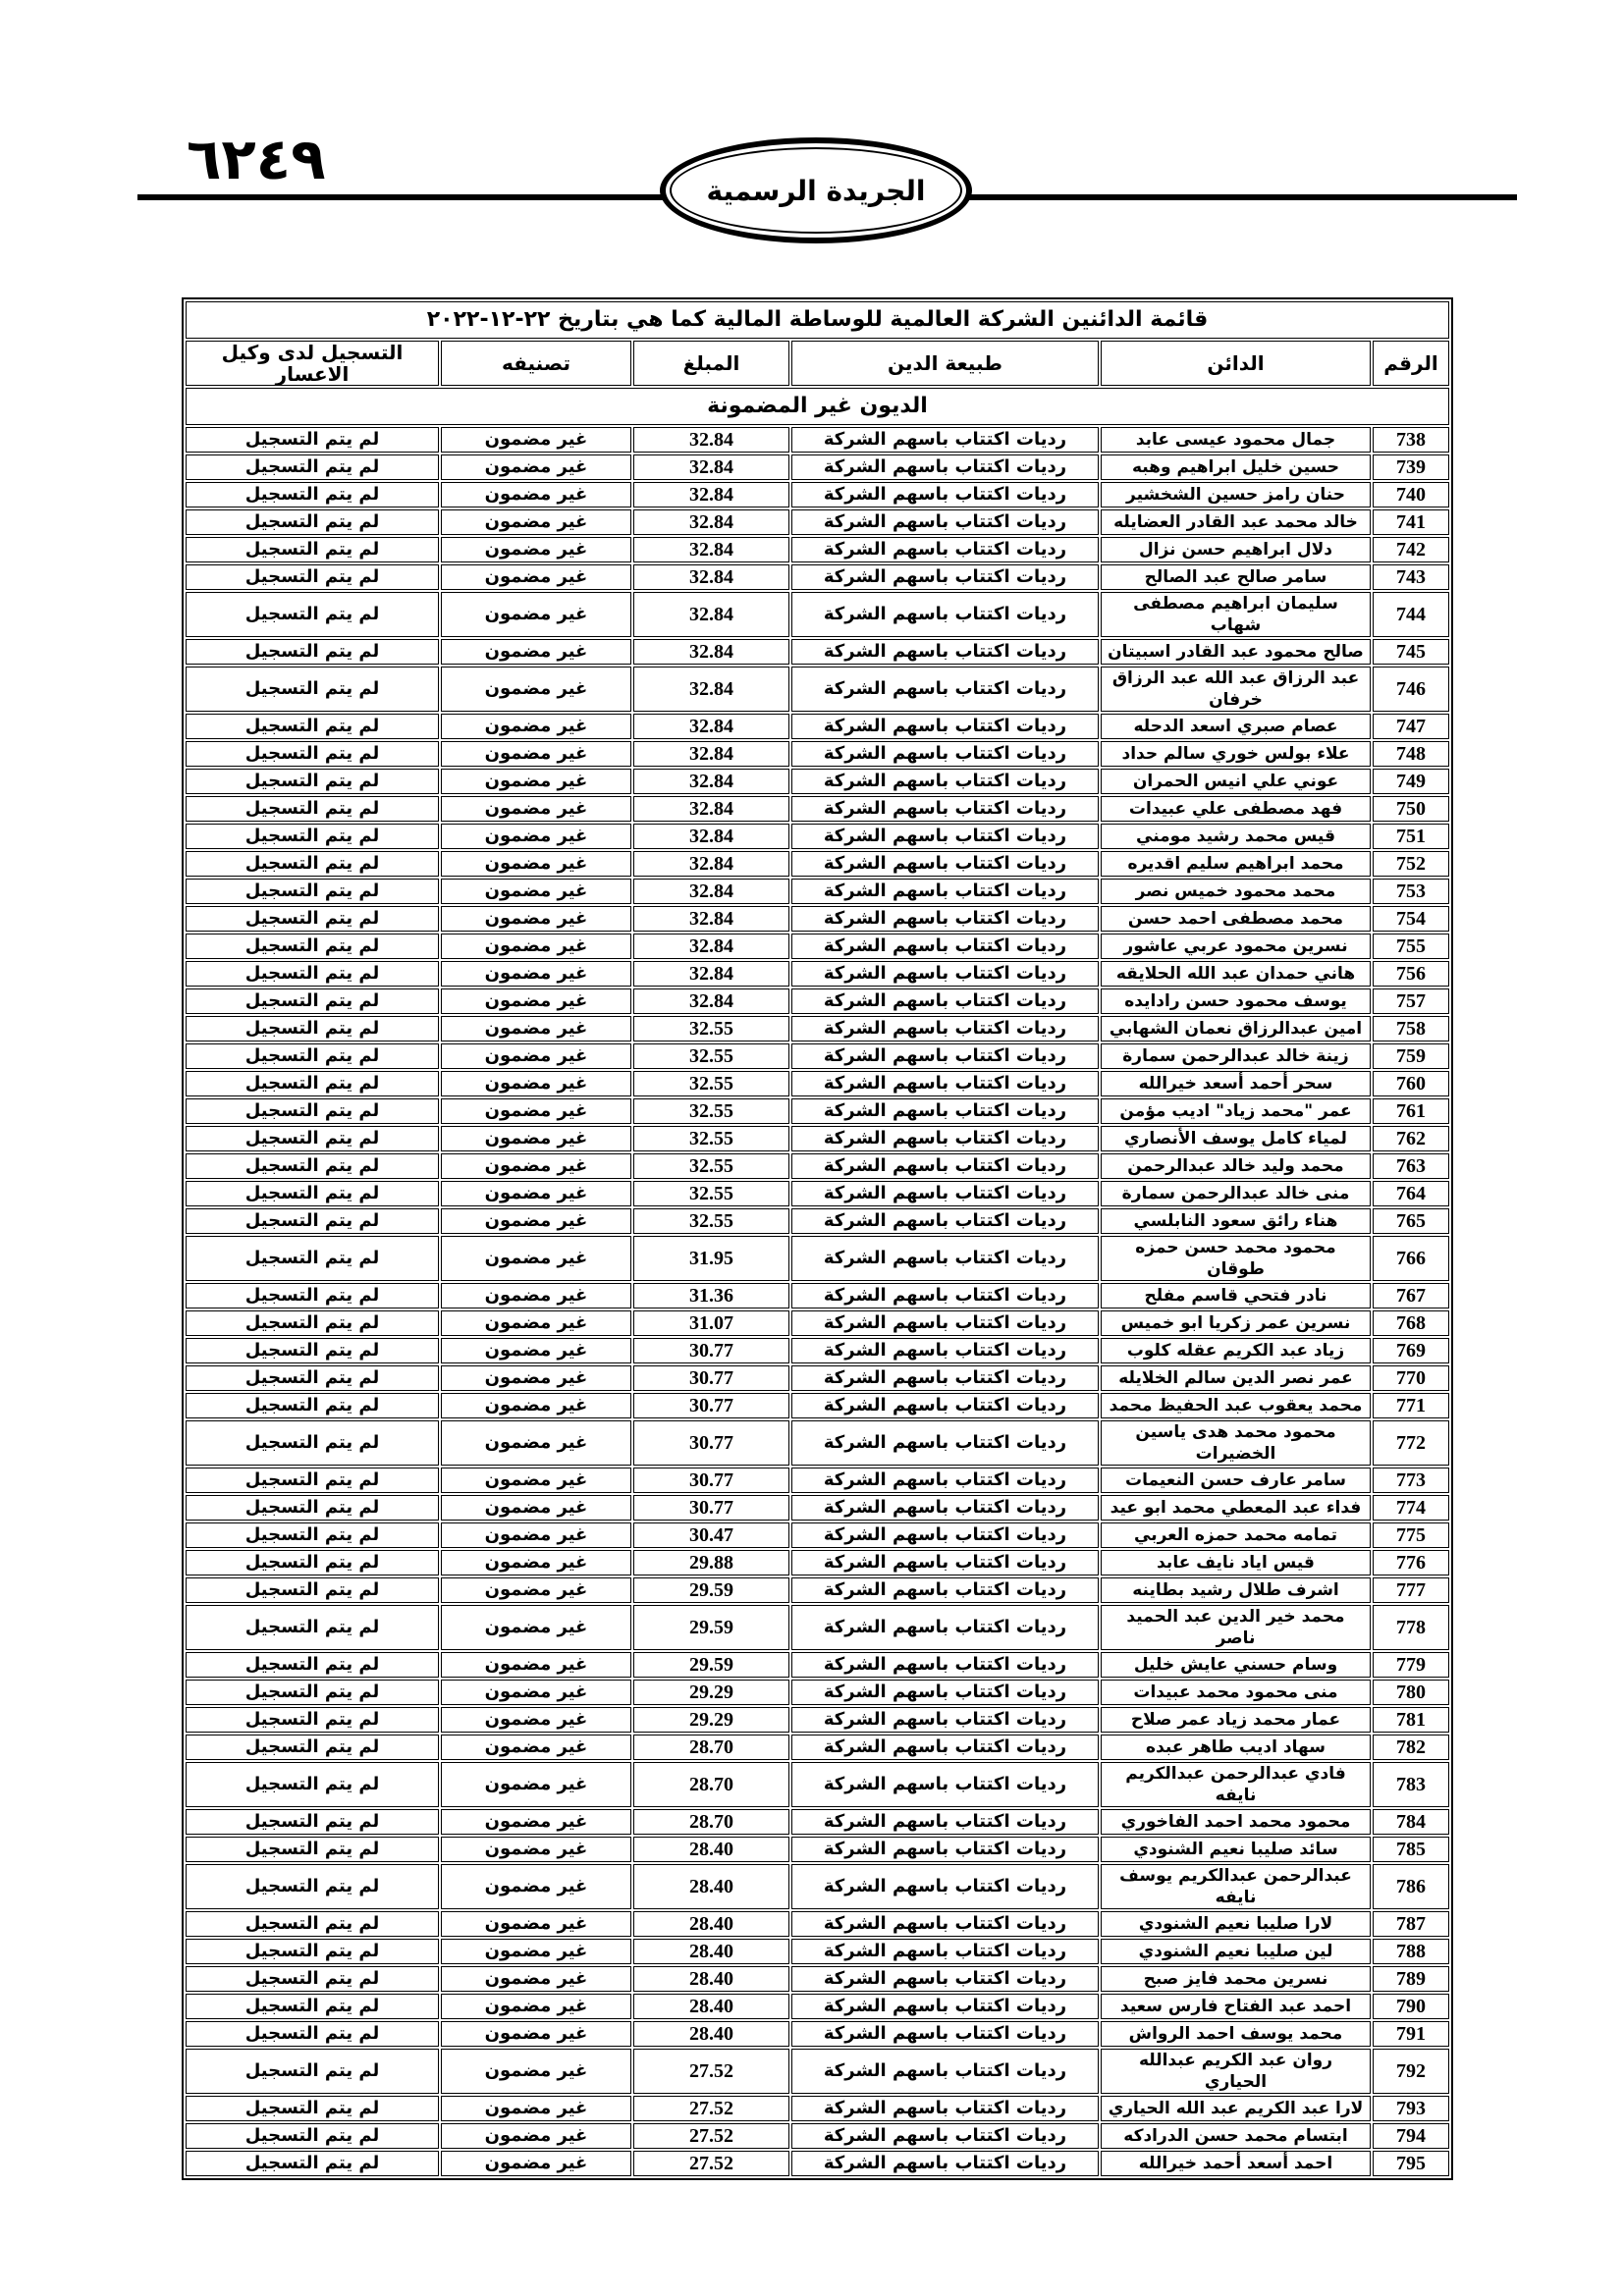  I want to click on amount: 31.95, so click(711, 1258).